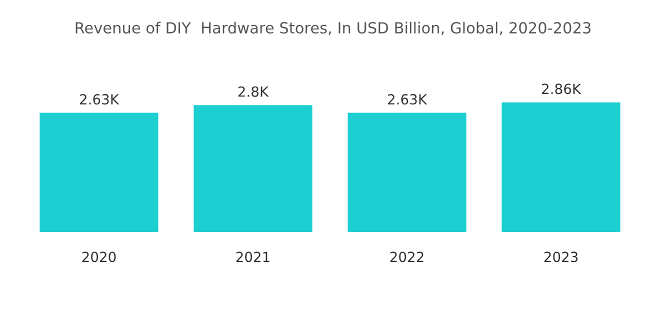 This screenshot has height=324, width=666. Describe the element at coordinates (253, 257) in the screenshot. I see `x-tick-label: 2021` at that location.